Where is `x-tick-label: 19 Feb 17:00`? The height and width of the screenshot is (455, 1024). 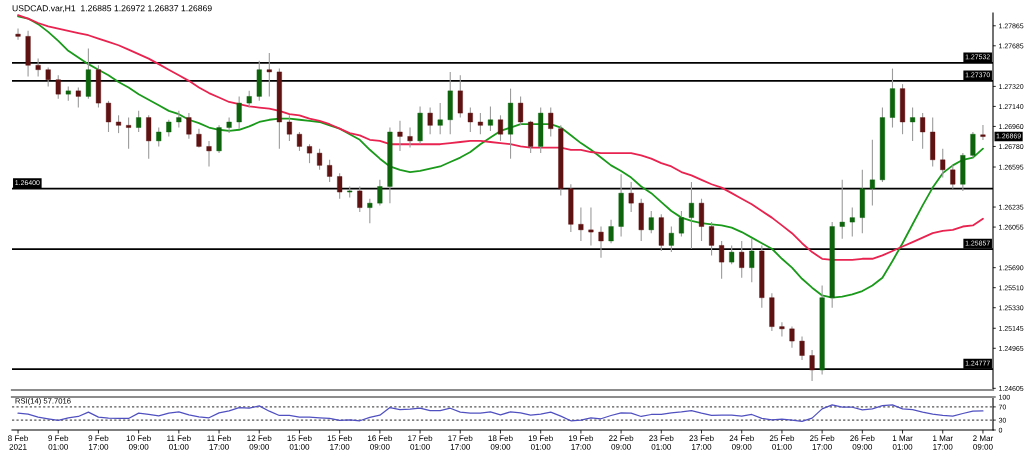
x-tick-label: 19 Feb 17:00 is located at coordinates (581, 442).